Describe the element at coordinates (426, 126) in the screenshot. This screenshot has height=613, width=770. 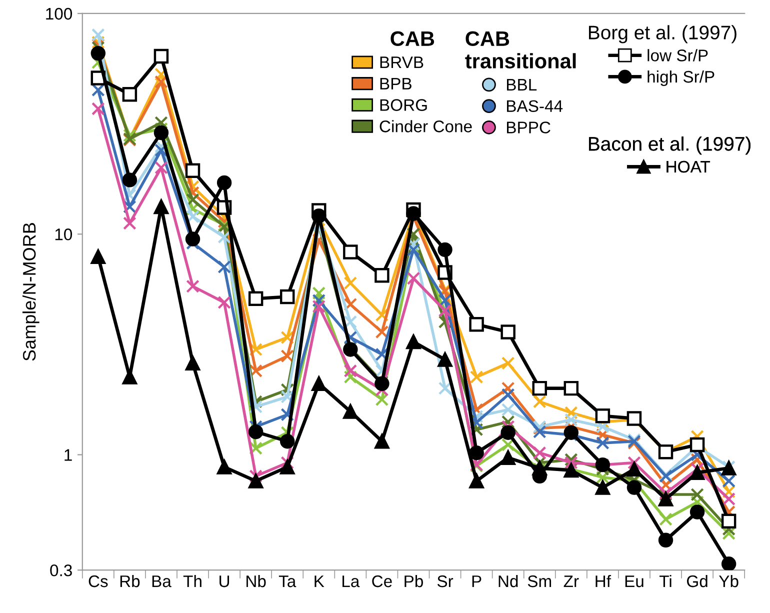
I see `legend-label: Cinder Cone` at that location.